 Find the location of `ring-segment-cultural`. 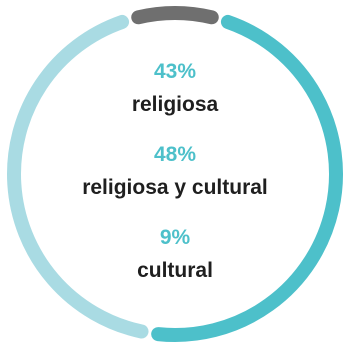

ring-segment-cultural is located at coordinates (175, 15).